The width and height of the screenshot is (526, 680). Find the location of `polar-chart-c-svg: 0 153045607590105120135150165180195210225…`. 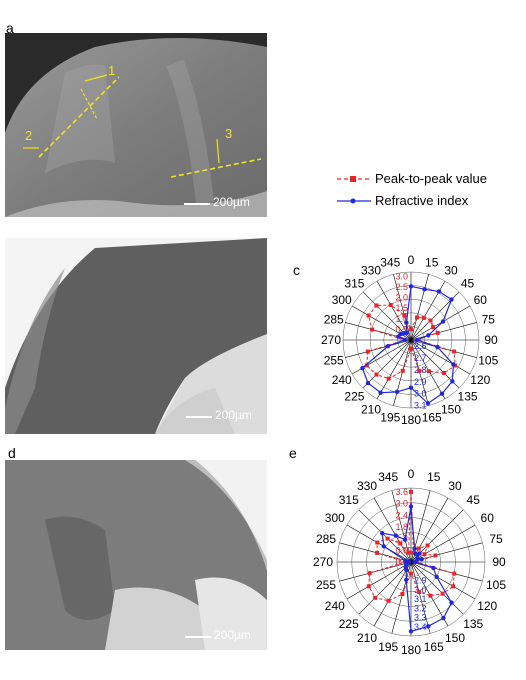

polar-chart-c-svg: 0 153045607590105120135150165180195210225… is located at coordinates (410, 340).